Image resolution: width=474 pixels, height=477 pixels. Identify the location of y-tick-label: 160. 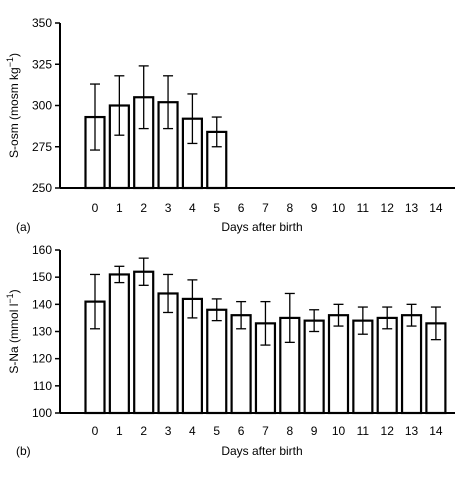
(42, 250).